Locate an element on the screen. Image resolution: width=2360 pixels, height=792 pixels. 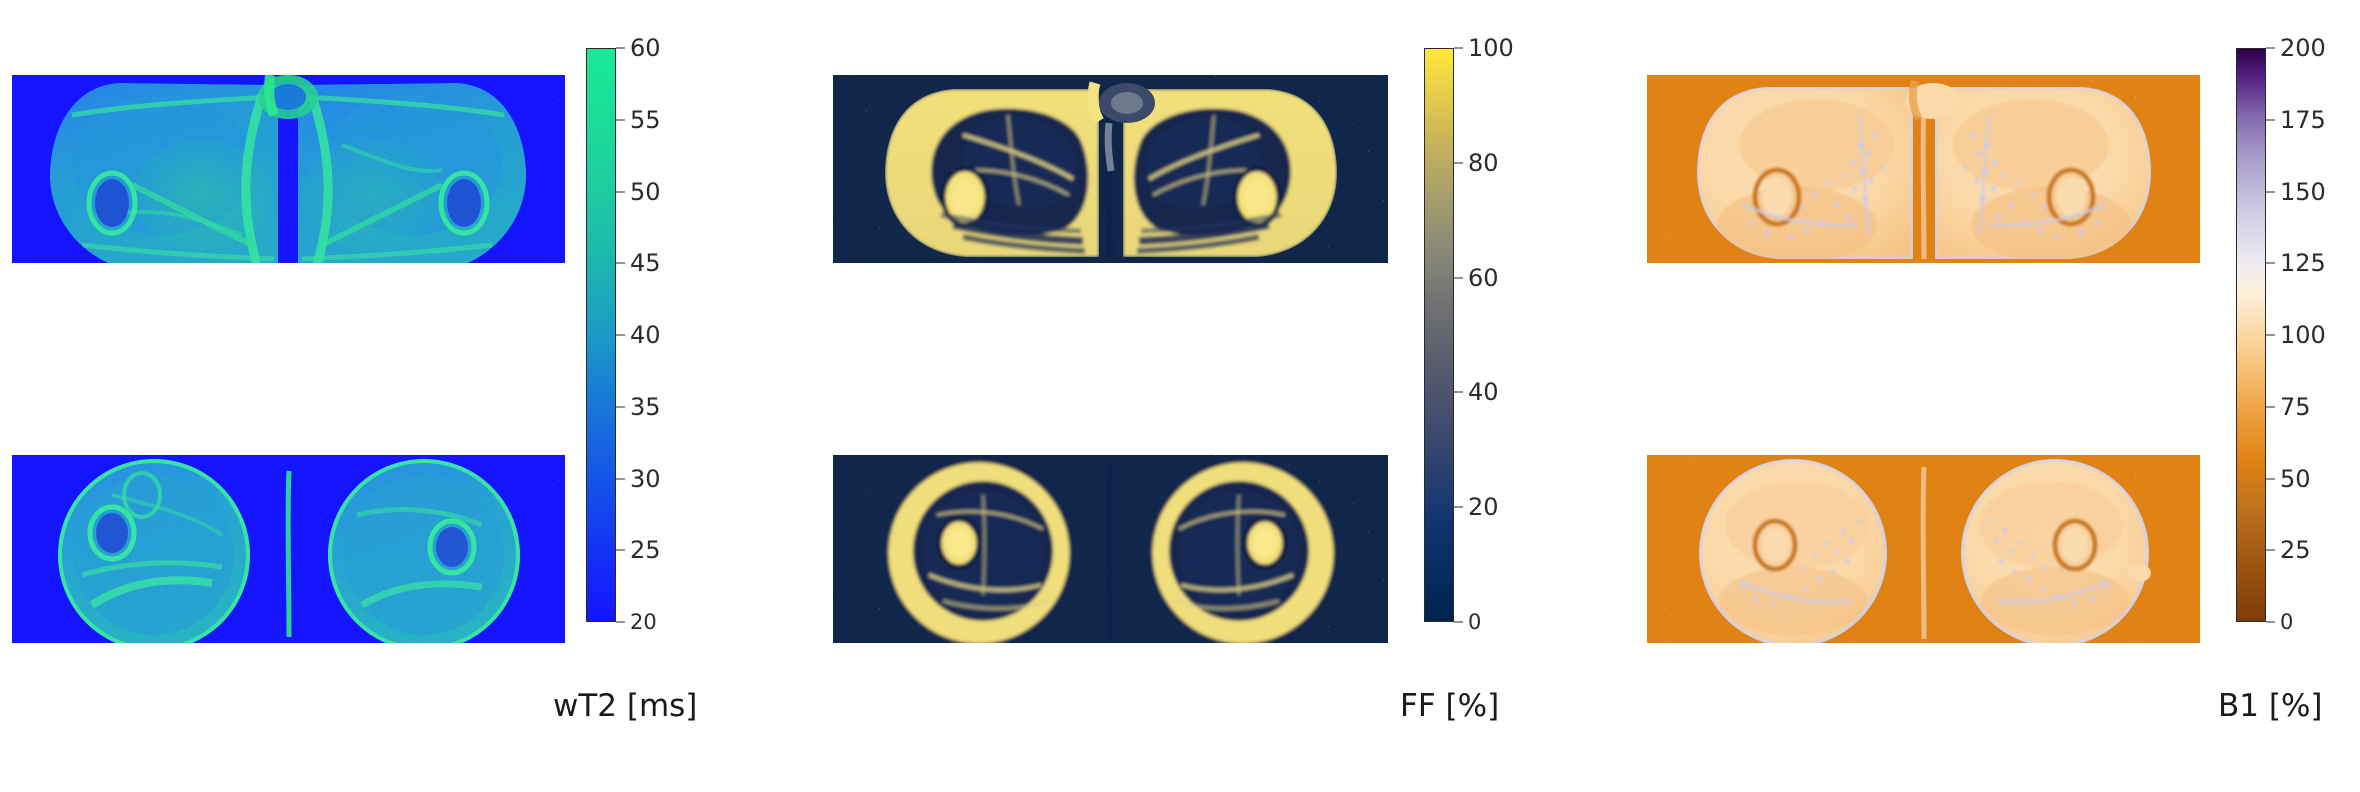
tick-label: 35 is located at coordinates (645, 406).